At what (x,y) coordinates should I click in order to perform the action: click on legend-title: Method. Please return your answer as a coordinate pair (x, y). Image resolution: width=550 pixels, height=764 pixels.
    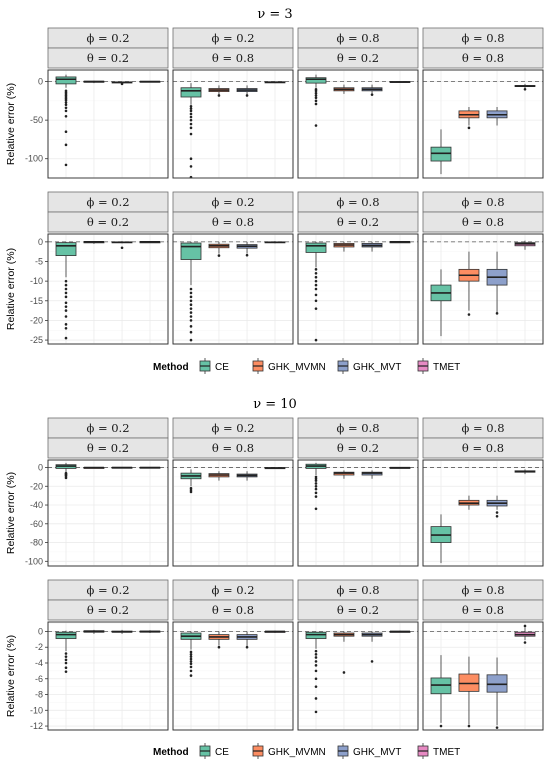
    Looking at the image, I should click on (171, 752).